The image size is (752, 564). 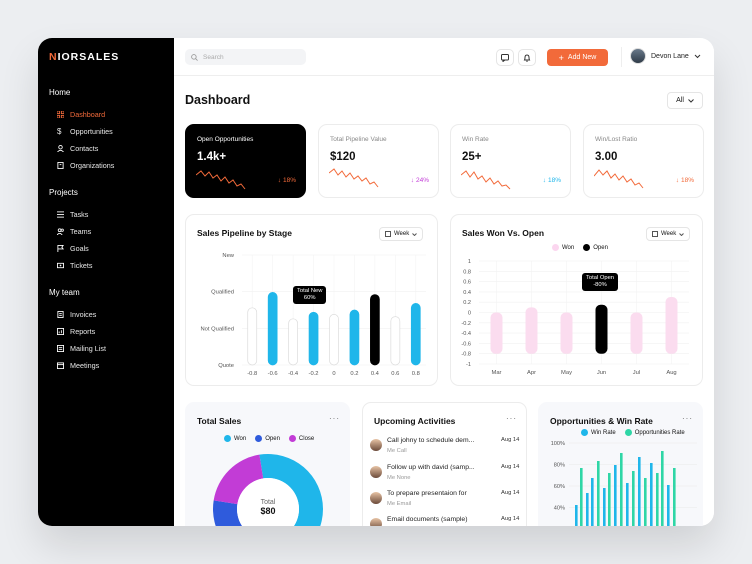 I want to click on y-tick-label: 0.8, so click(x=467, y=272).